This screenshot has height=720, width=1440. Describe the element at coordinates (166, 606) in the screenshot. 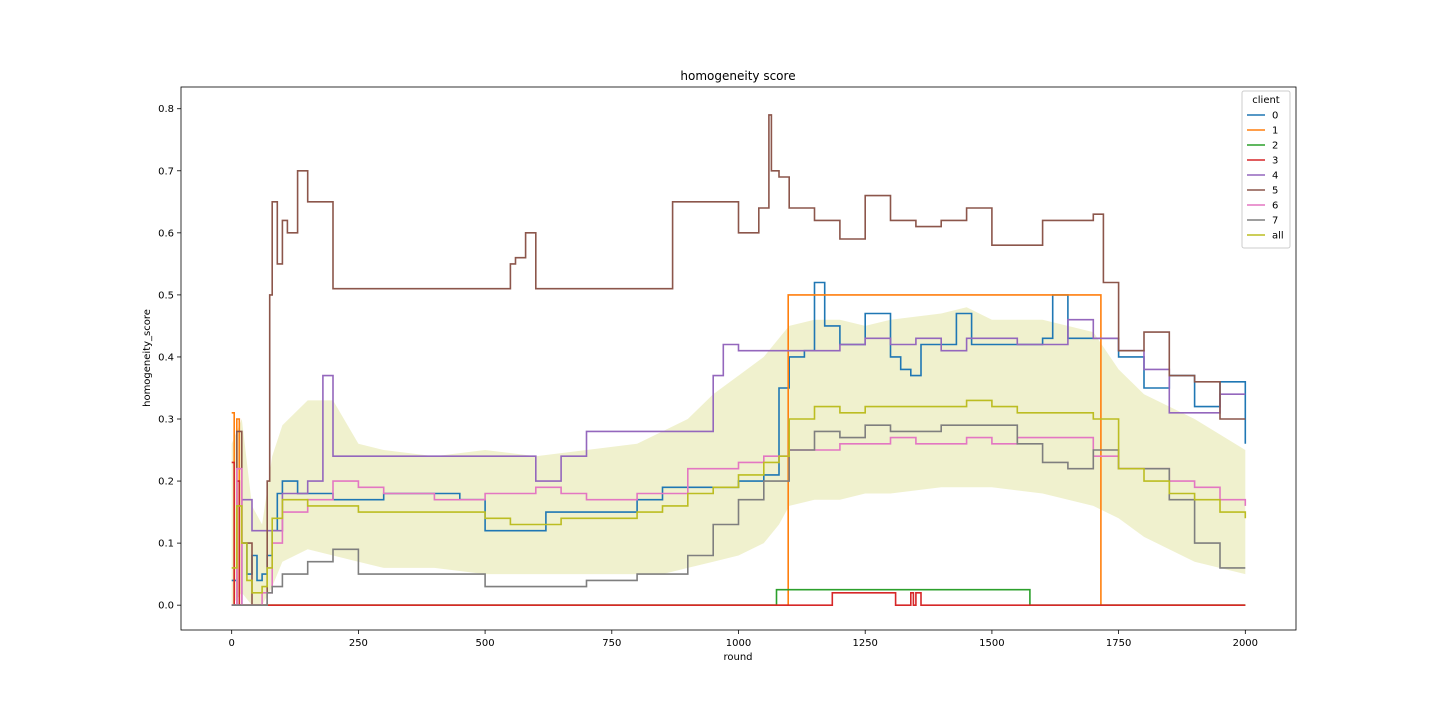

I see `y-tick-label: 0.0` at that location.